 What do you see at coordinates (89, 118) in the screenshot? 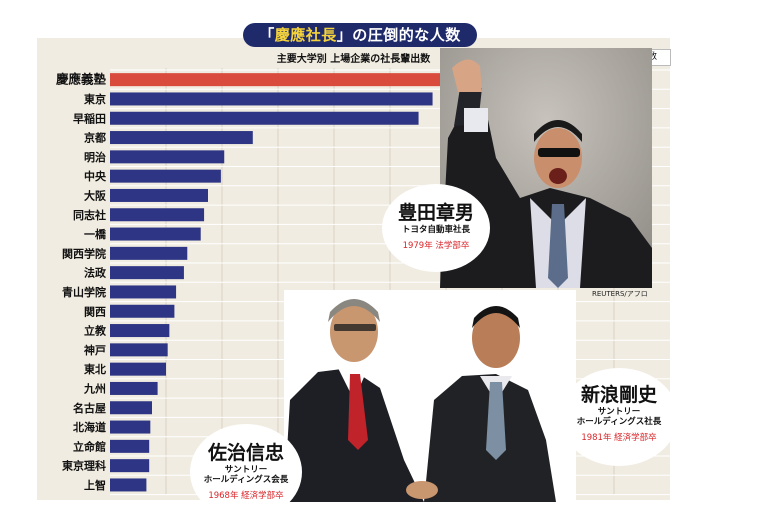
I see `category-label: 早稲田` at bounding box center [89, 118].